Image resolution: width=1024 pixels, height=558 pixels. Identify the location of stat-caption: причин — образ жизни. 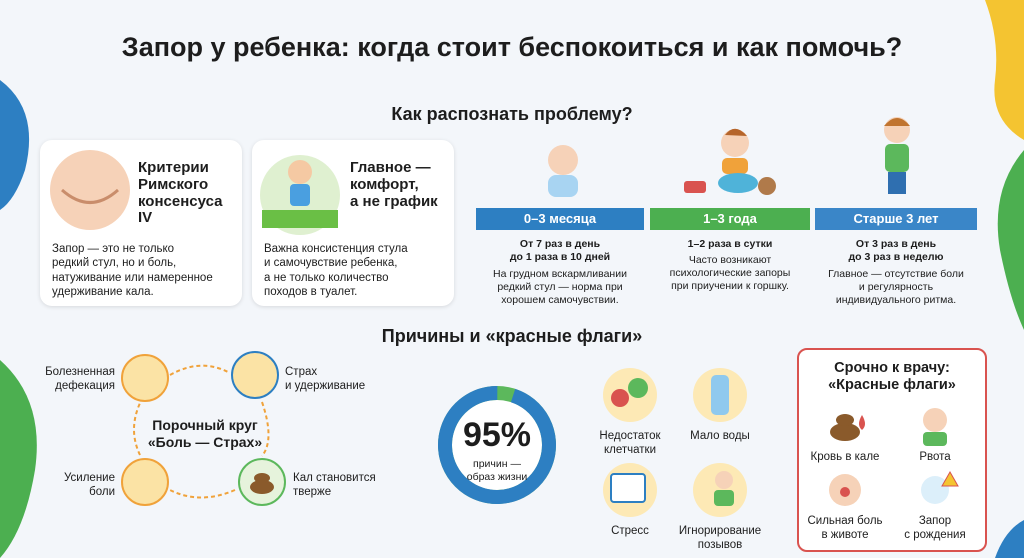
(497, 470).